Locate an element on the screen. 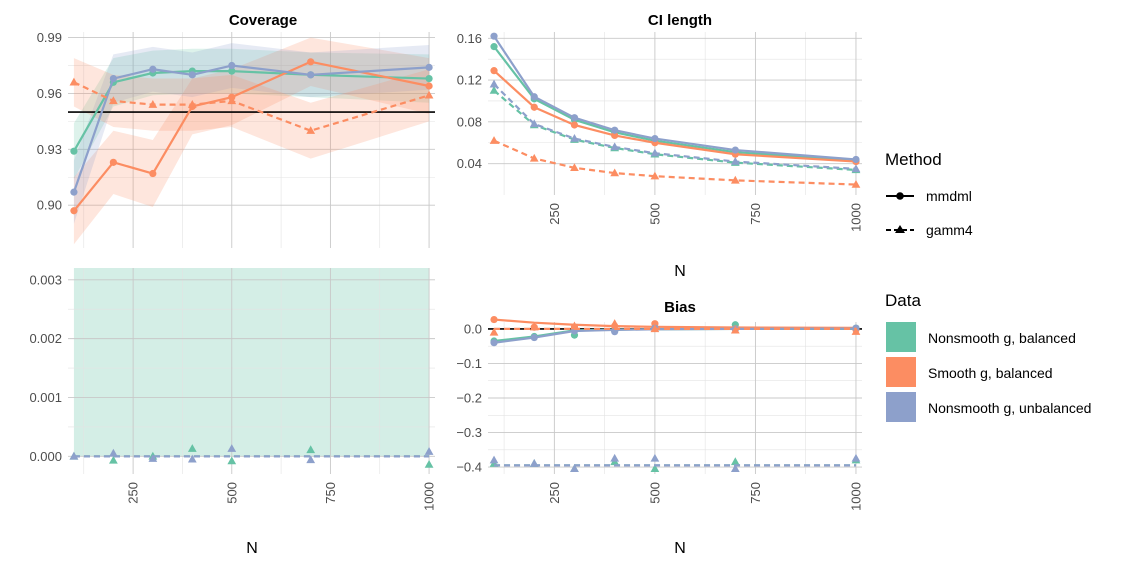 Image resolution: width=1141 pixels, height=563 pixels. legend-item-nonsmooth-balanced: Nonsmooth g, balanced is located at coordinates (981, 337).